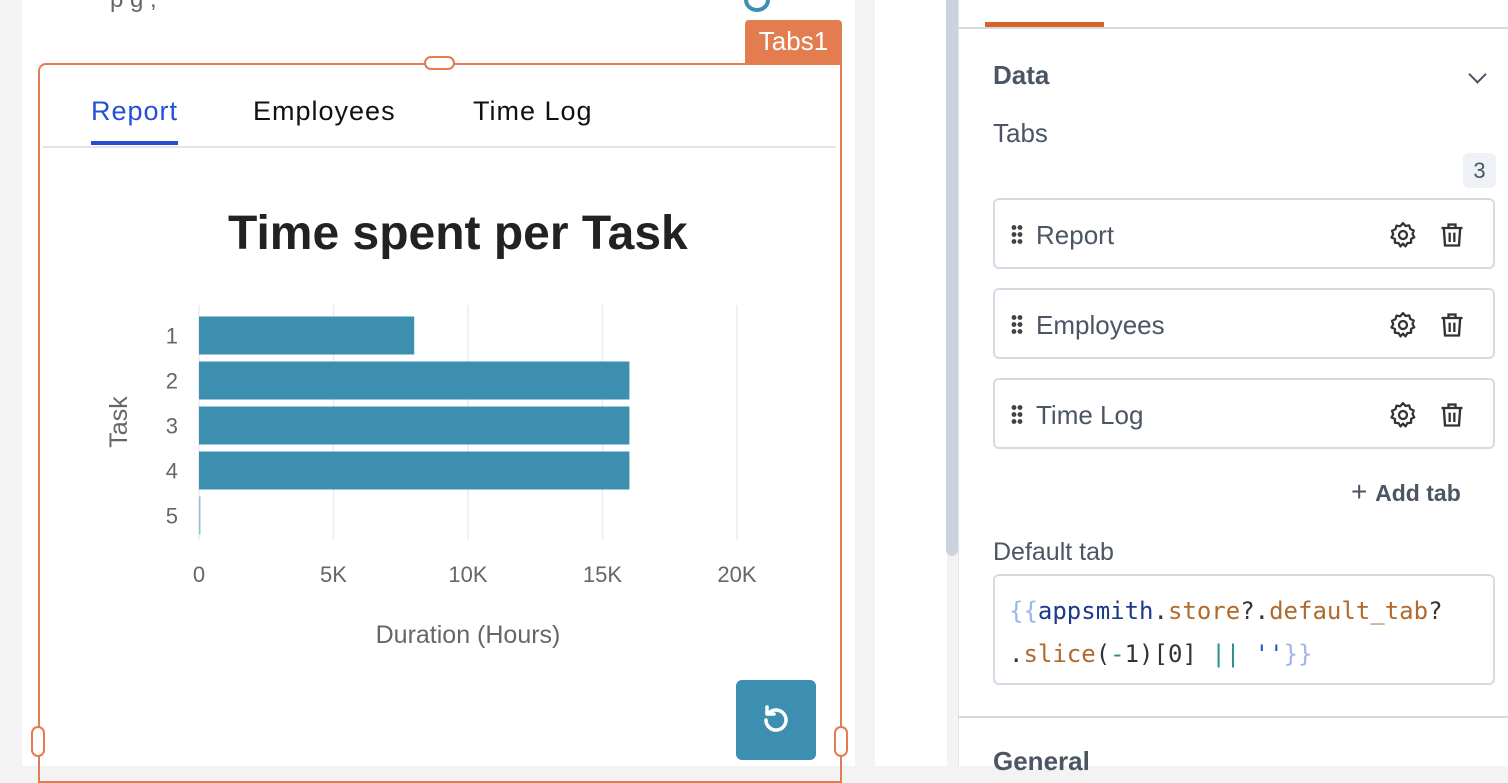 The width and height of the screenshot is (1508, 783). What do you see at coordinates (1053, 552) in the screenshot?
I see `default-tab-label: Default tab` at bounding box center [1053, 552].